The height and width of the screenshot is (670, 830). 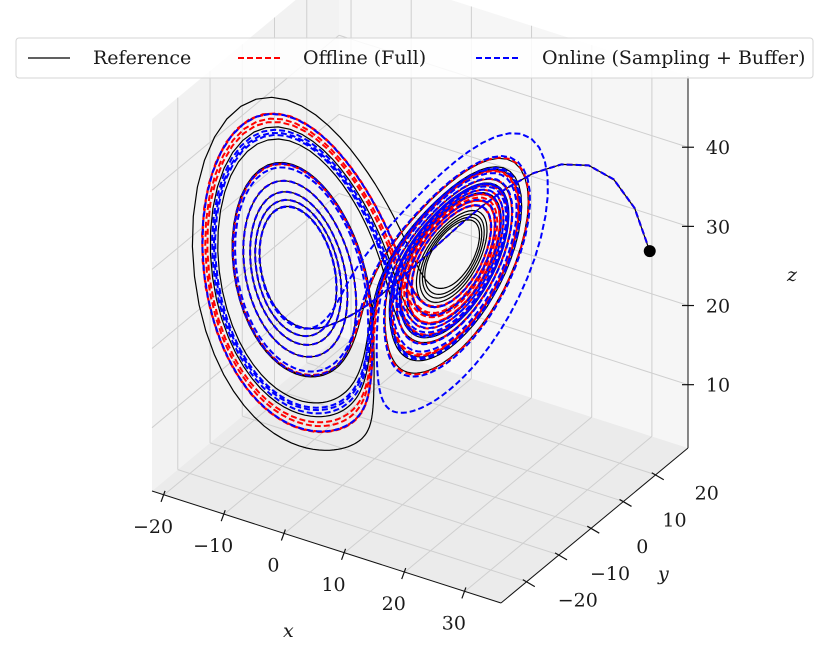 I want to click on initial-point-marker, so click(x=649, y=251).